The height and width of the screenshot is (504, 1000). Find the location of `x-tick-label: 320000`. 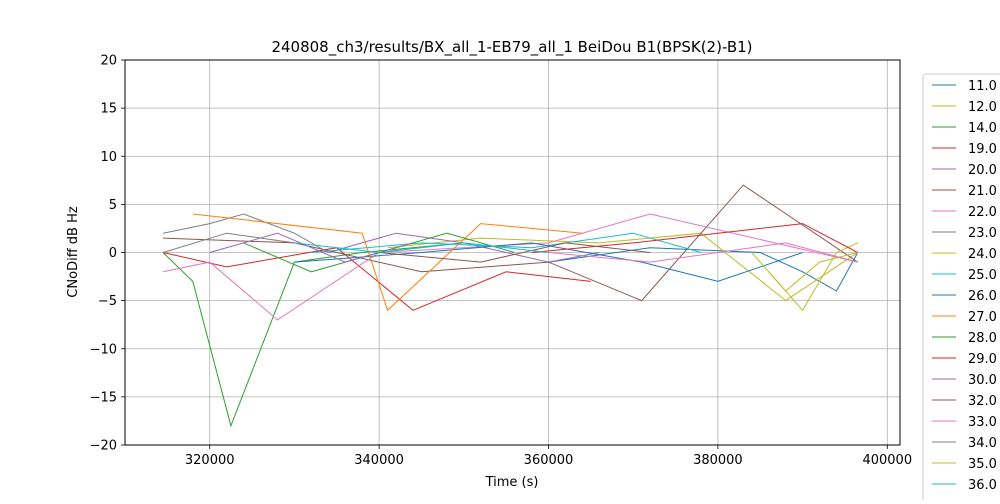

x-tick-label: 320000 is located at coordinates (210, 460).